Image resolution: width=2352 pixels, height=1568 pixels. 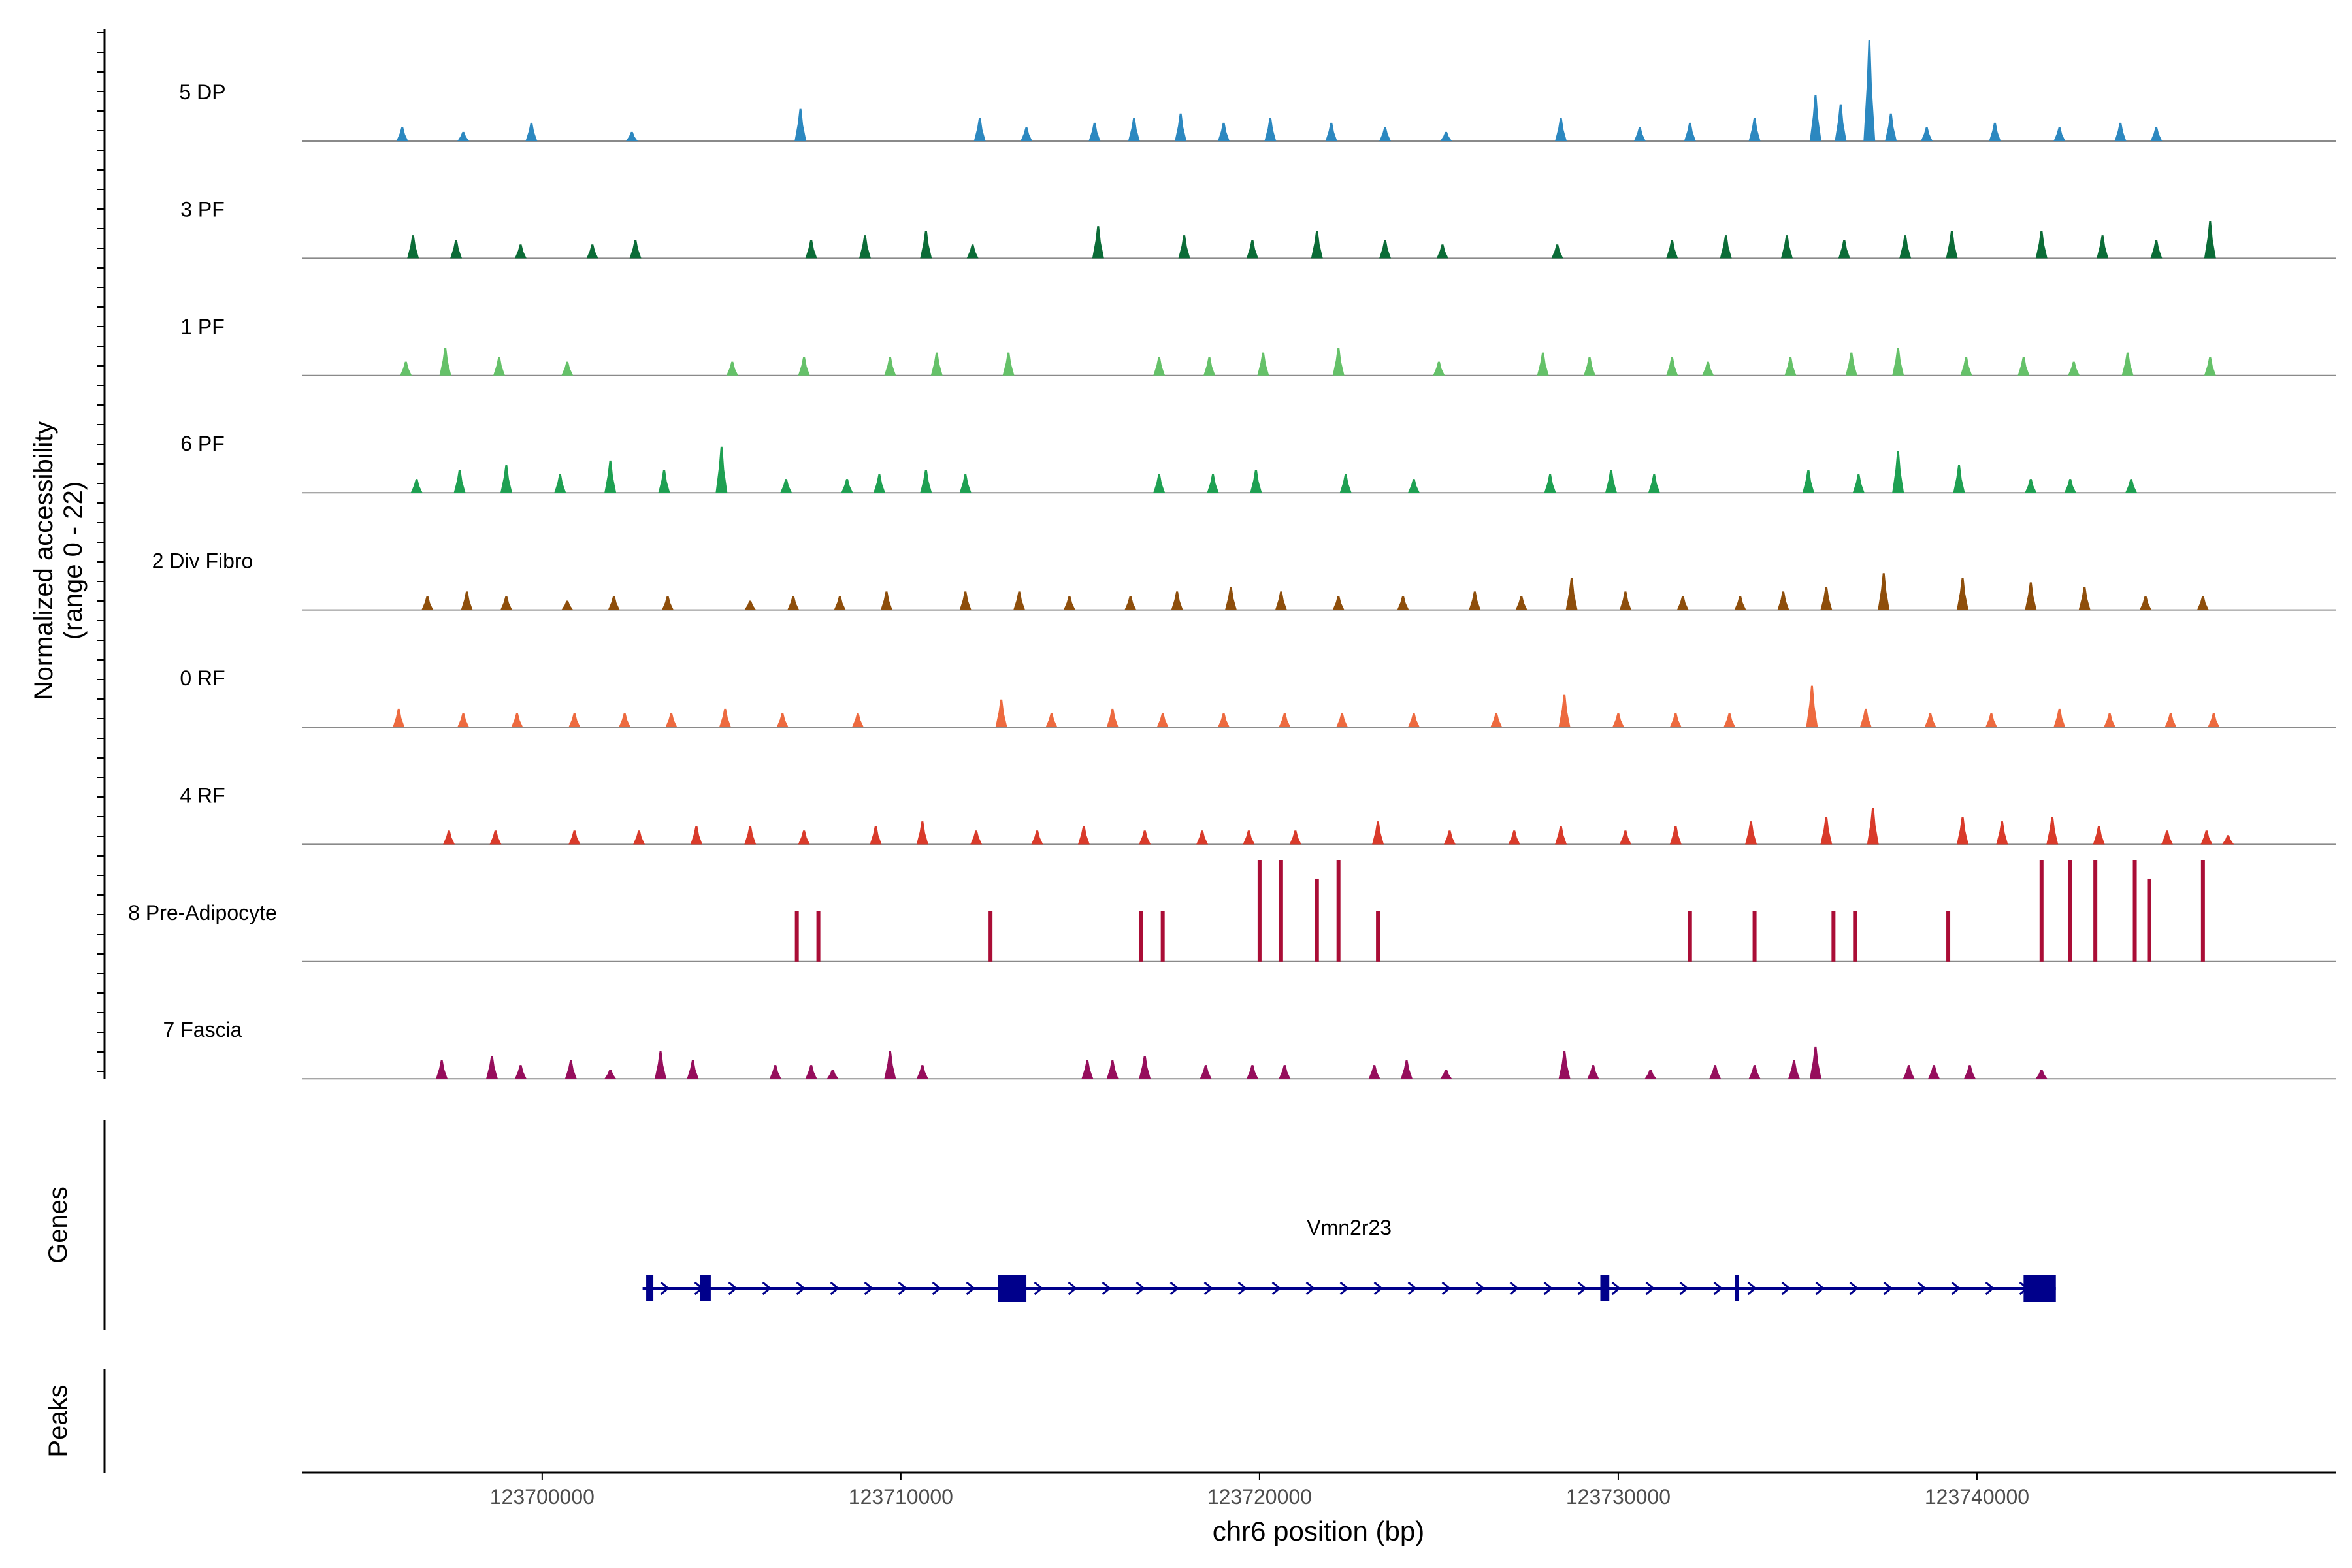 What do you see at coordinates (1258, 345) in the screenshot?
I see `track-1-pf: 1 PF` at bounding box center [1258, 345].